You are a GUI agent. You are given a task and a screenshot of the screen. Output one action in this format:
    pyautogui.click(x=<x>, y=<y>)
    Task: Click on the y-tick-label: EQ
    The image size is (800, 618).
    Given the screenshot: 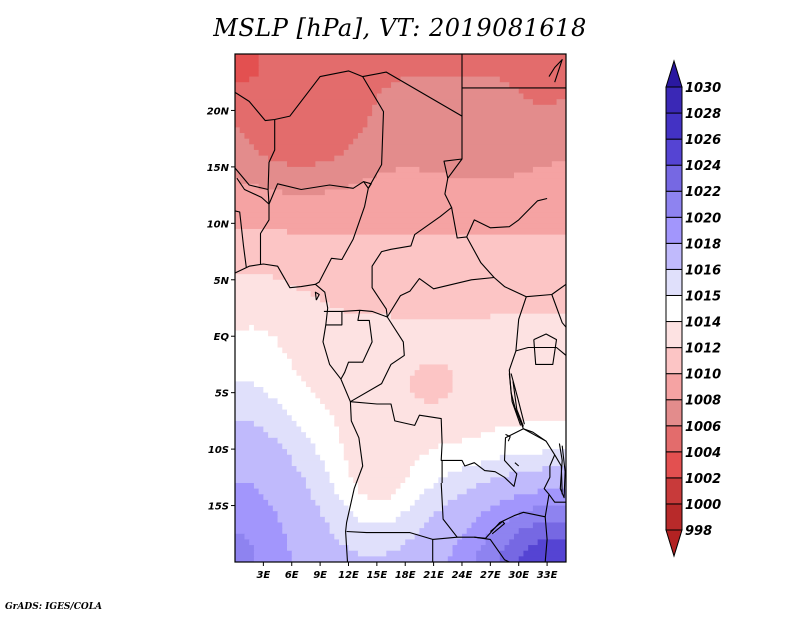 What is the action you would take?
    pyautogui.click(x=222, y=337)
    